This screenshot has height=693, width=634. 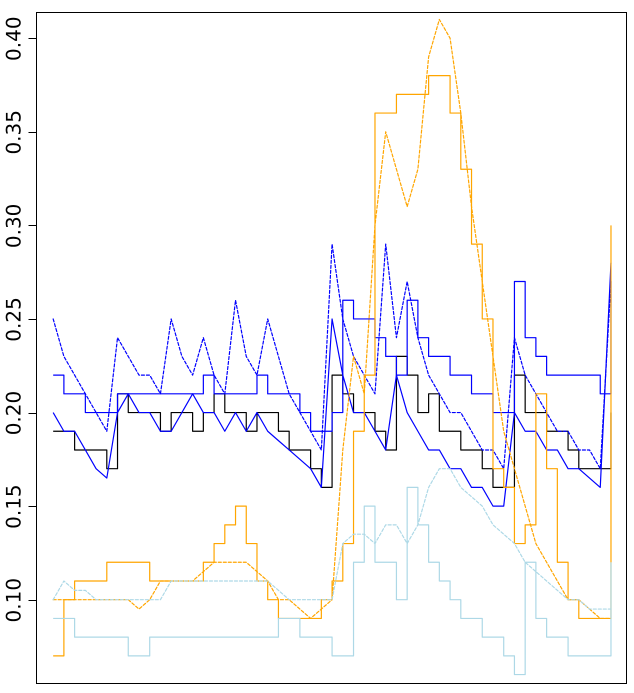 I want to click on y-tick-label: 0.20, so click(x=14, y=413).